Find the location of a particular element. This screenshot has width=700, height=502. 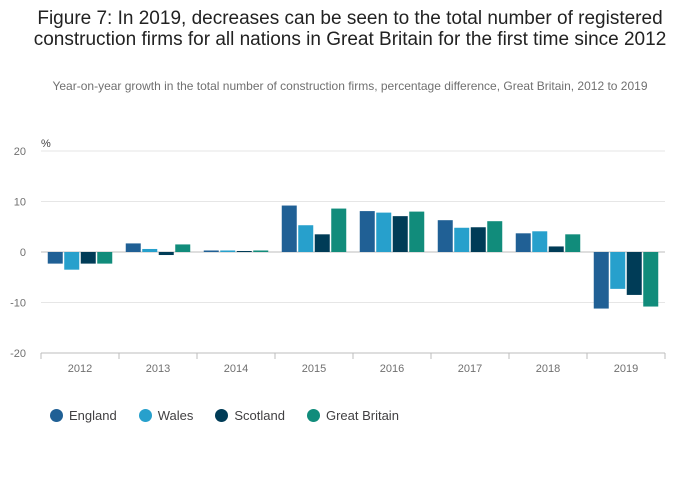

legend-label: Scotland is located at coordinates (259, 415).